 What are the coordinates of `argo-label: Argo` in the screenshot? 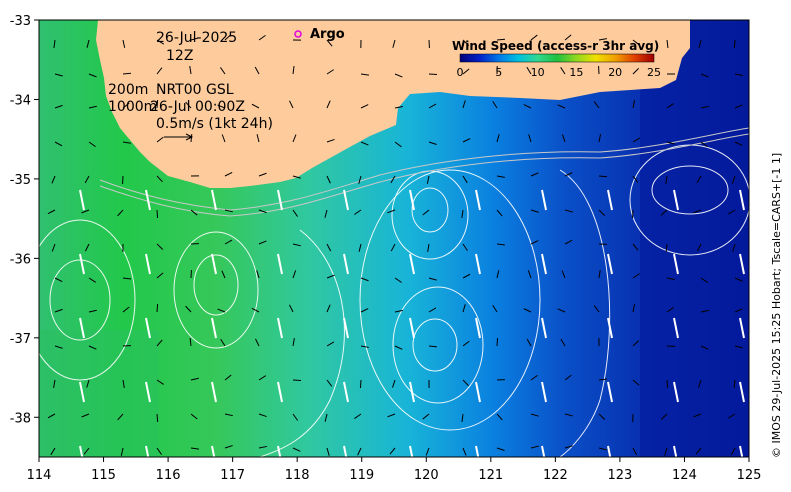 It's located at (327, 34).